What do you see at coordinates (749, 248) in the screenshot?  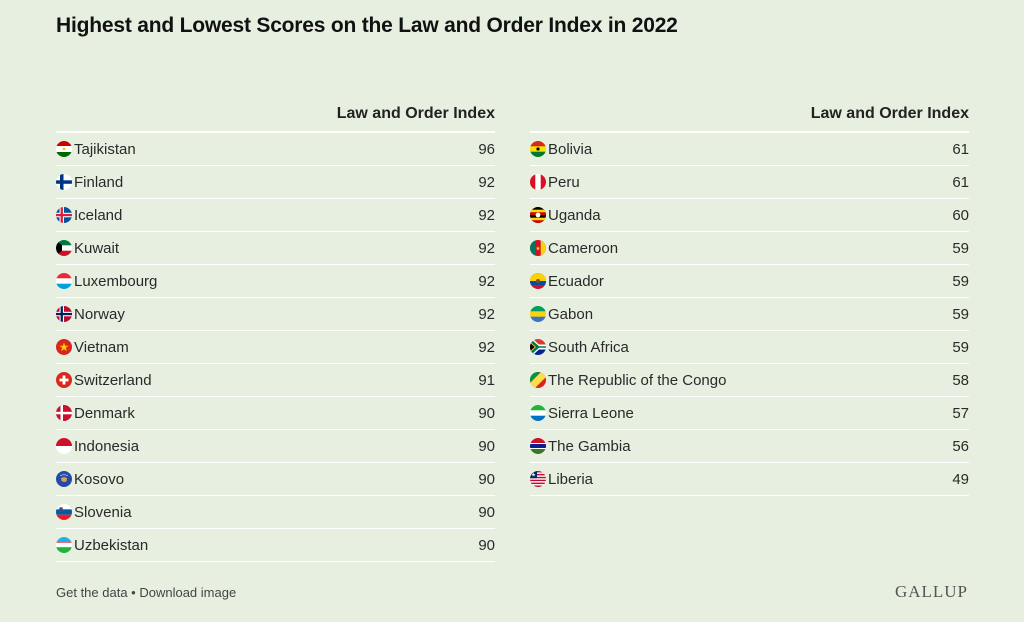 I see `table-row: Cameroon 59` at bounding box center [749, 248].